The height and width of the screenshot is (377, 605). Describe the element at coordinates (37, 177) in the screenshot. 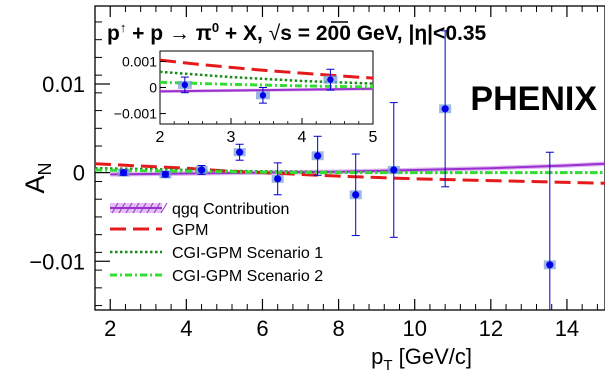

I see `y-axis-label: AN` at that location.